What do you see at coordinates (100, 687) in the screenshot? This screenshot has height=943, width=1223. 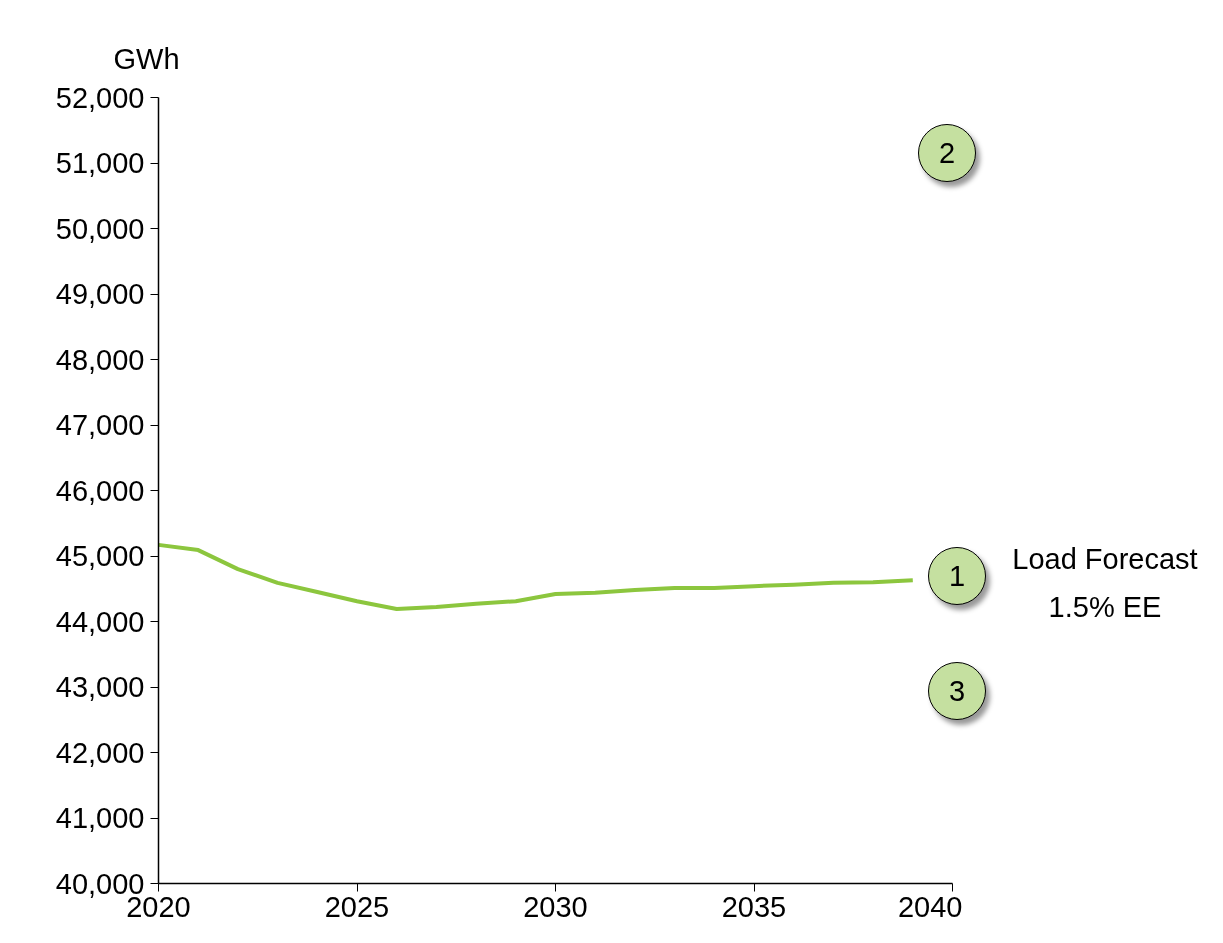 I see `y-tick-label: 43,000` at bounding box center [100, 687].